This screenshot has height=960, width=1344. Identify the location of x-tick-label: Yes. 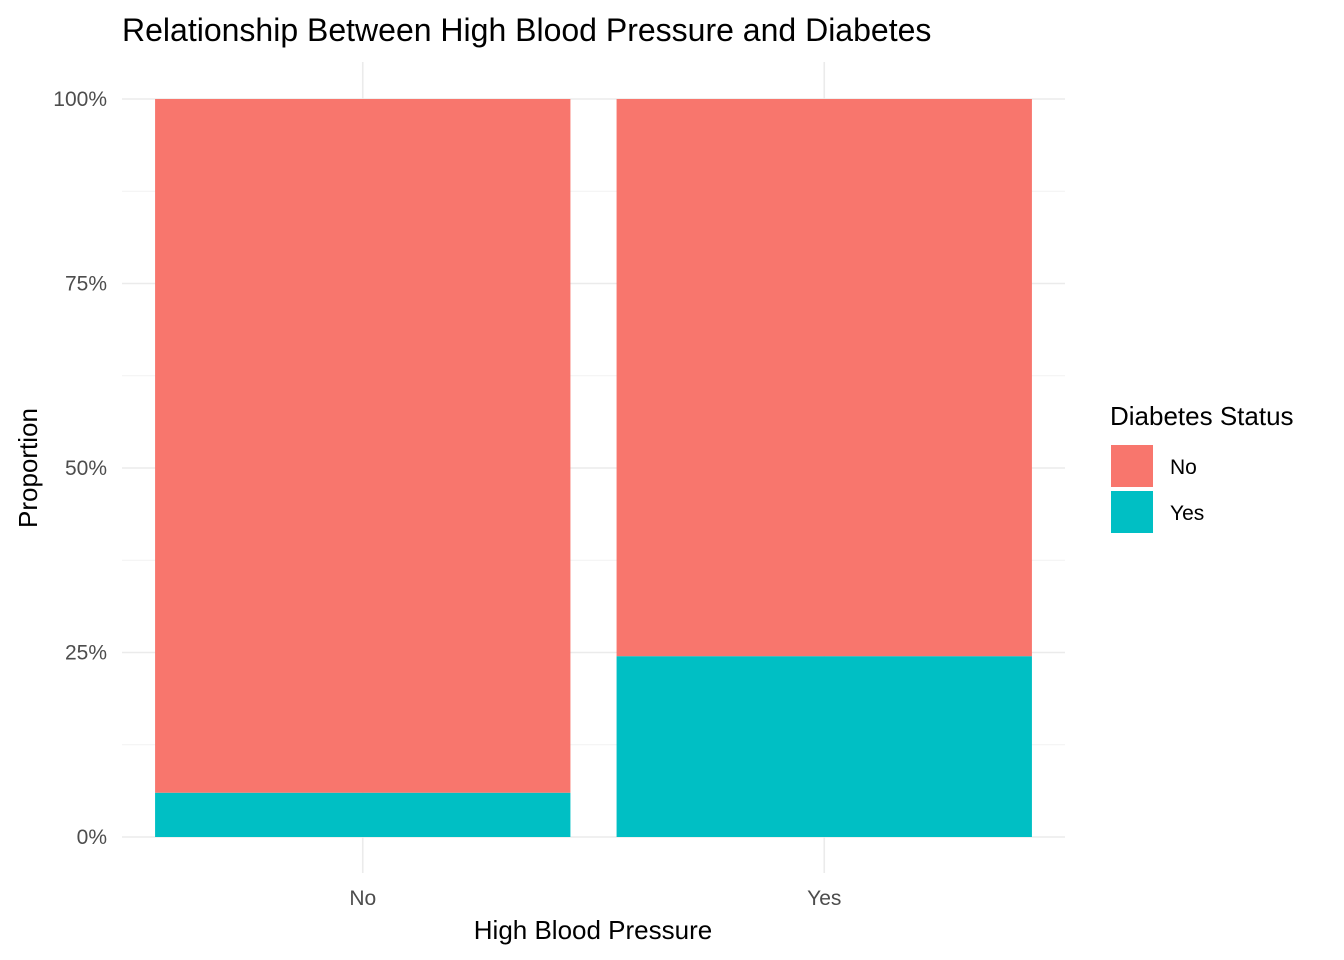
(824, 898).